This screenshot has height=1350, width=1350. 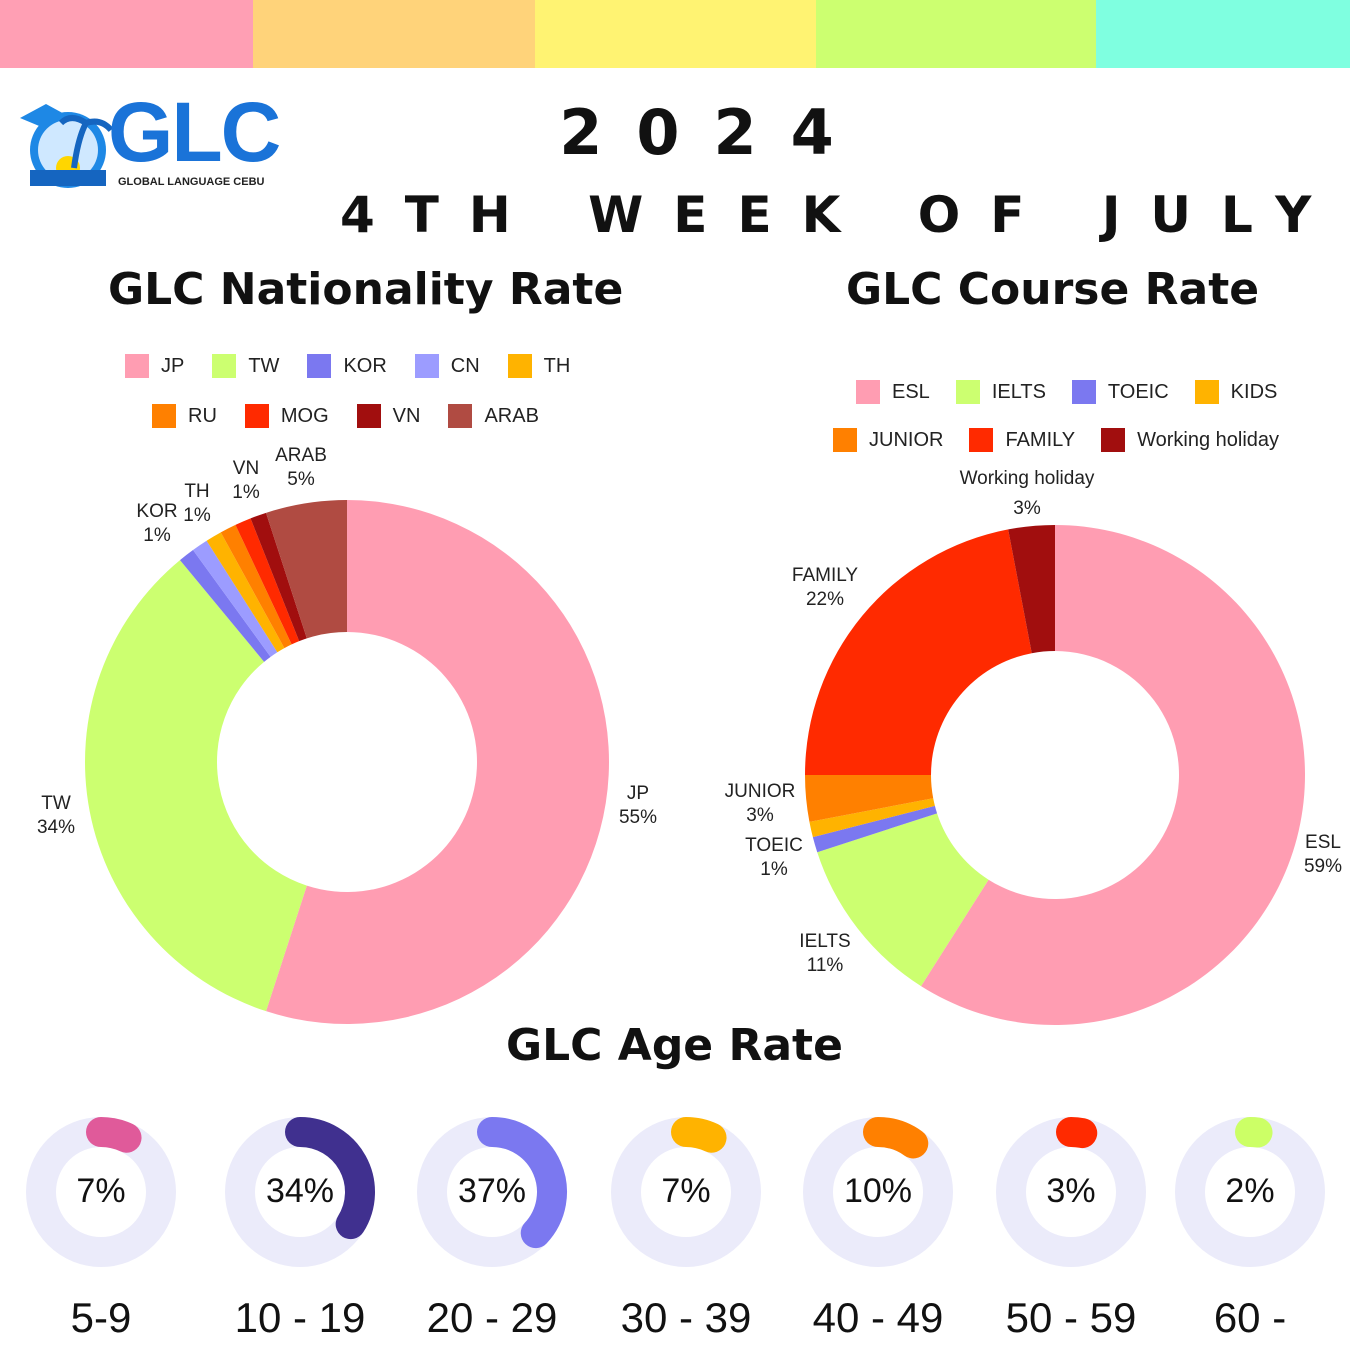 I want to click on nationality-slice-th, so click(x=245, y=592).